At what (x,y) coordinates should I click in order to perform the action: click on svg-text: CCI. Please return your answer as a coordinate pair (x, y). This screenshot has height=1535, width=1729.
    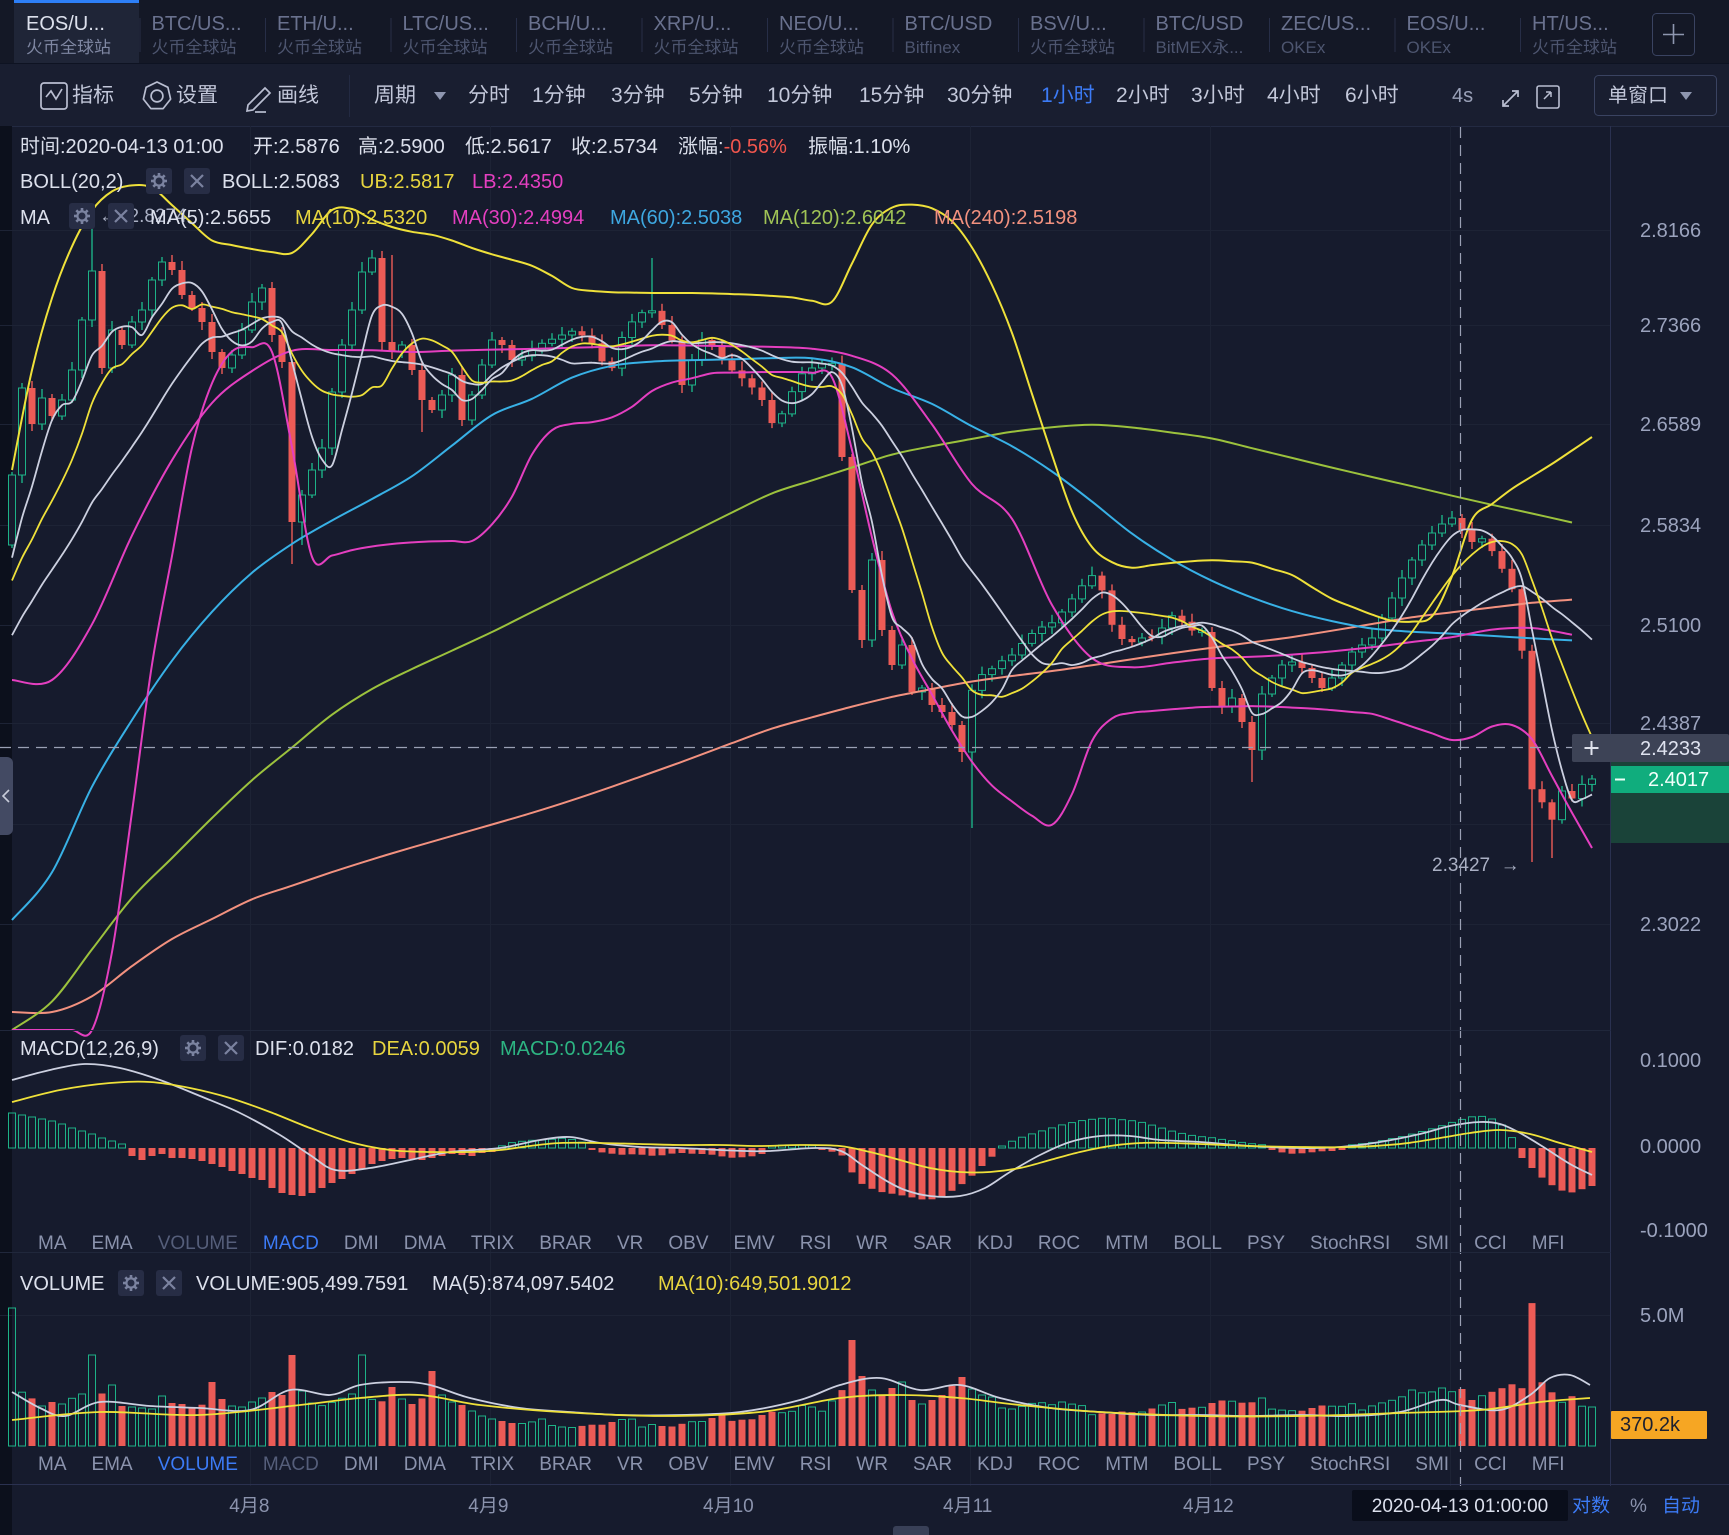
    Looking at the image, I should click on (1490, 1464).